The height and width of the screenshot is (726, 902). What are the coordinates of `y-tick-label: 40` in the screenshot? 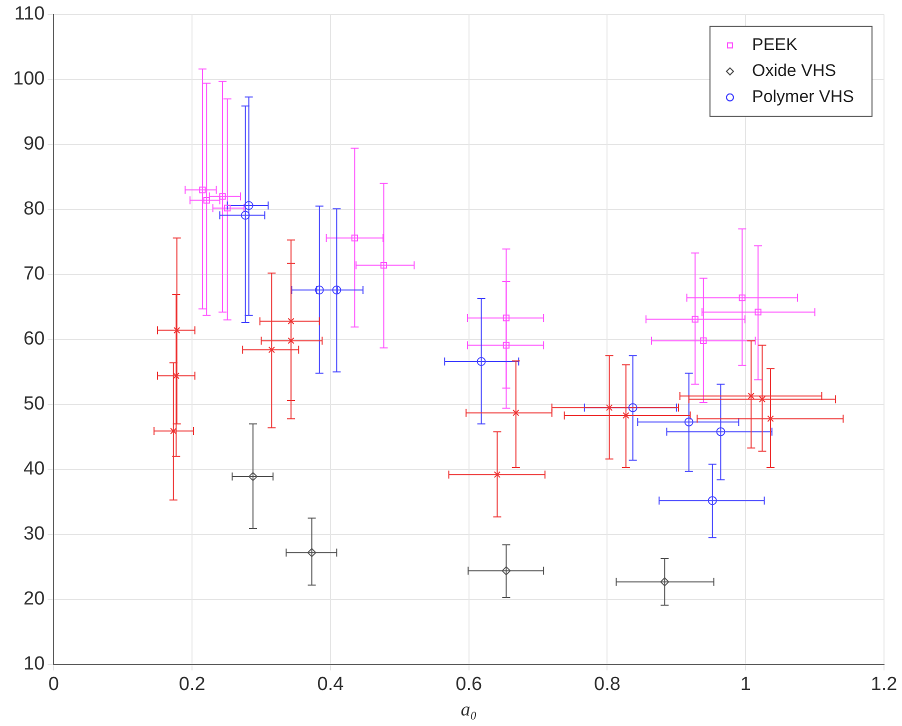 It's located at (34, 469).